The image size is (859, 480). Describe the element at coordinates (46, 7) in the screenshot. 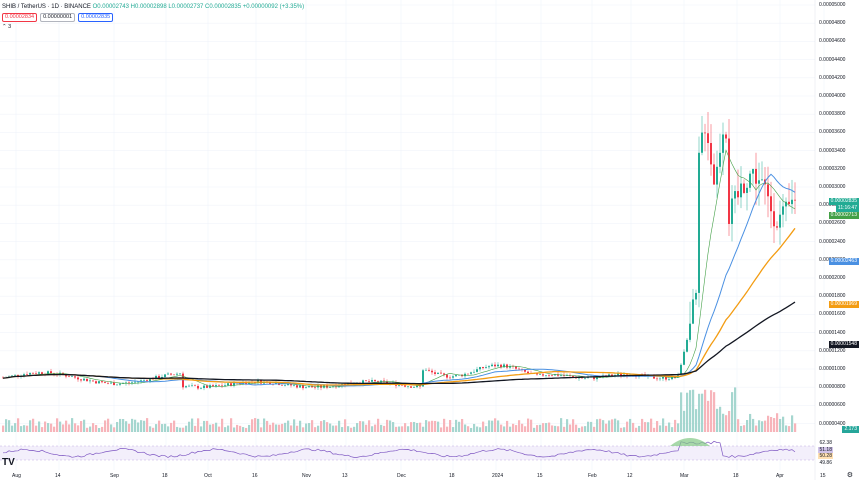

I see `symbol-title: SHIB / TetherUS · 1D · BINANCE` at that location.